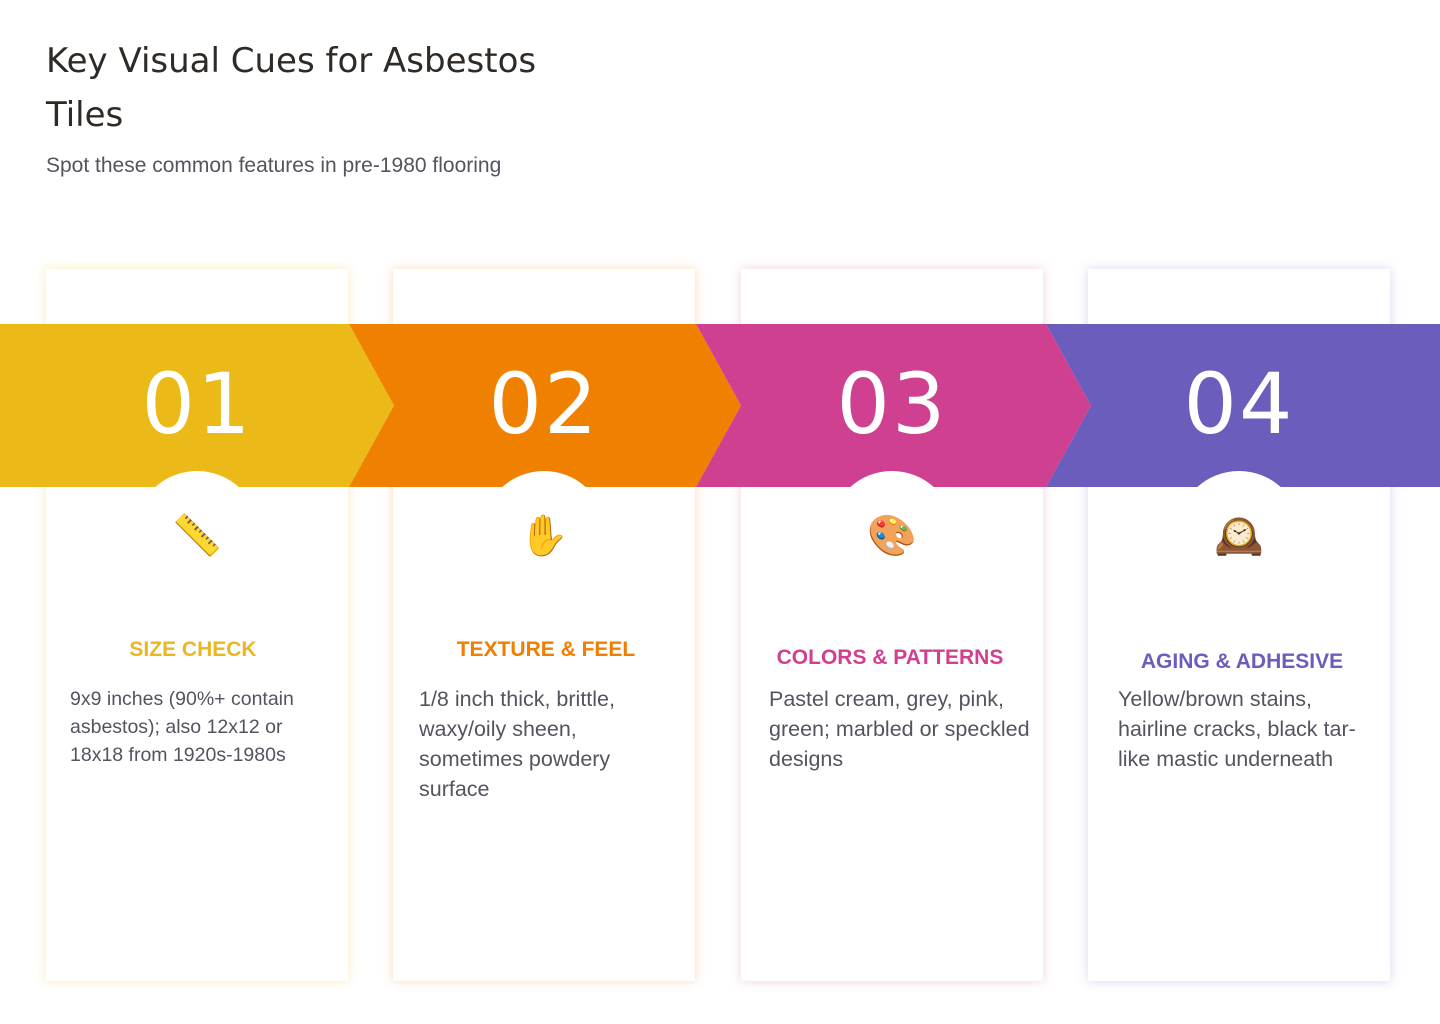 The width and height of the screenshot is (1440, 1024). What do you see at coordinates (1239, 404) in the screenshot?
I see `step-number-4: 04` at bounding box center [1239, 404].